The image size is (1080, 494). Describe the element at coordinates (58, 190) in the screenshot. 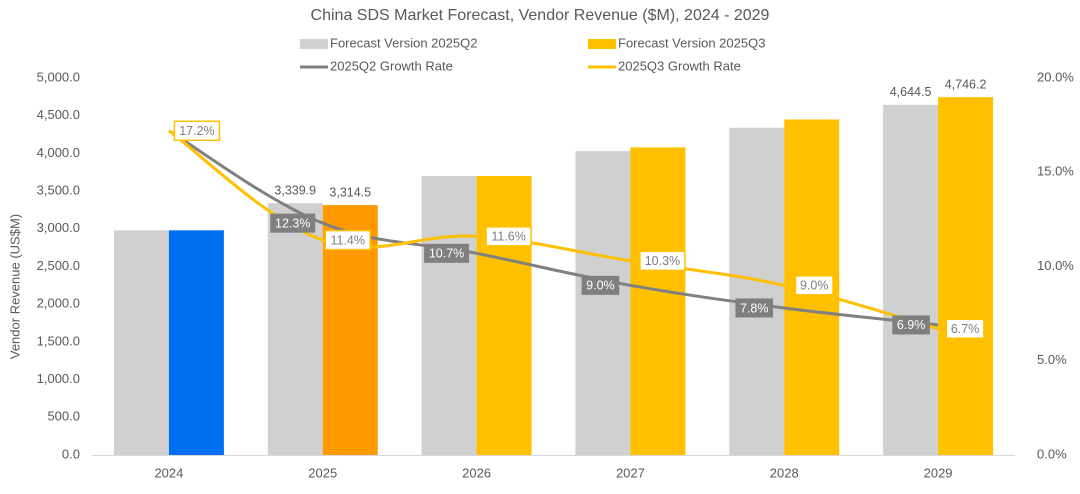

I see `y-tick-label: 3,500.0` at that location.